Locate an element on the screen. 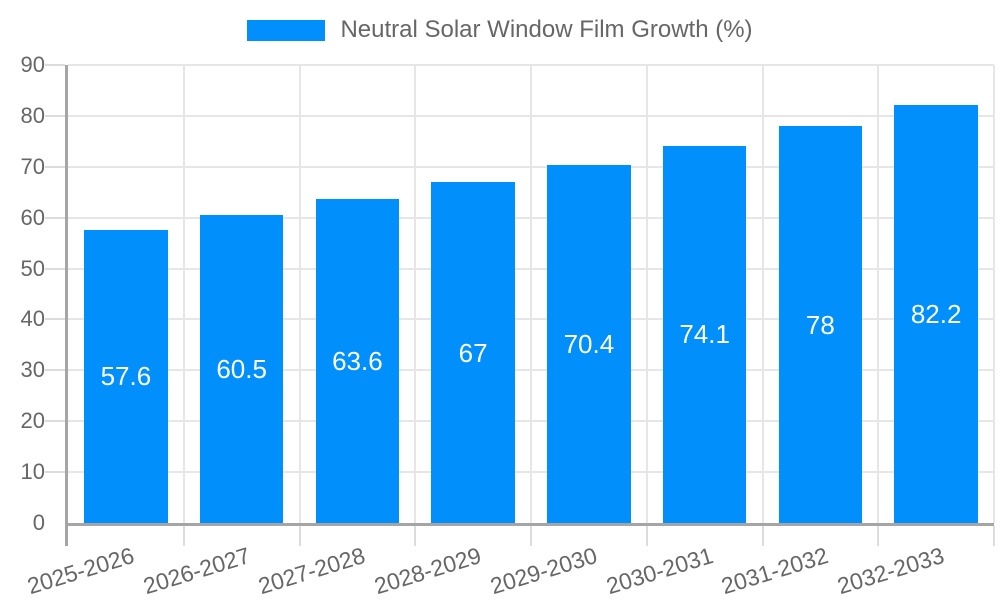  x-axis-tick-label: 2032-2033 is located at coordinates (891, 571).